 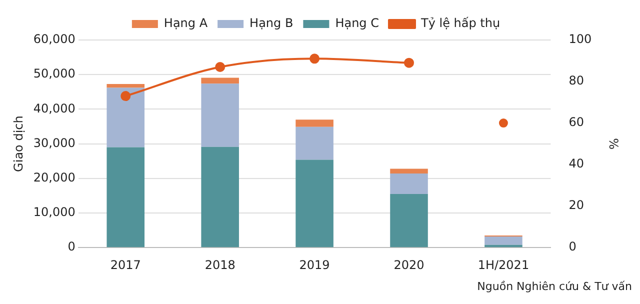 I want to click on y-tick-label: 40,000, so click(x=54, y=108).